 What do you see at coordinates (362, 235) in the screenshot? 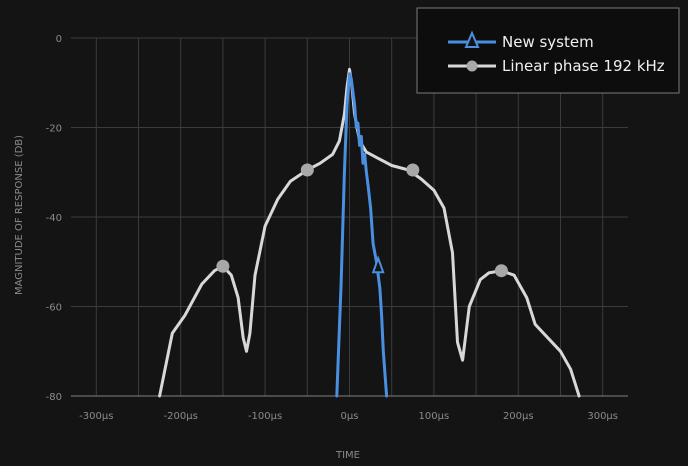
I see `series-new-system` at bounding box center [362, 235].